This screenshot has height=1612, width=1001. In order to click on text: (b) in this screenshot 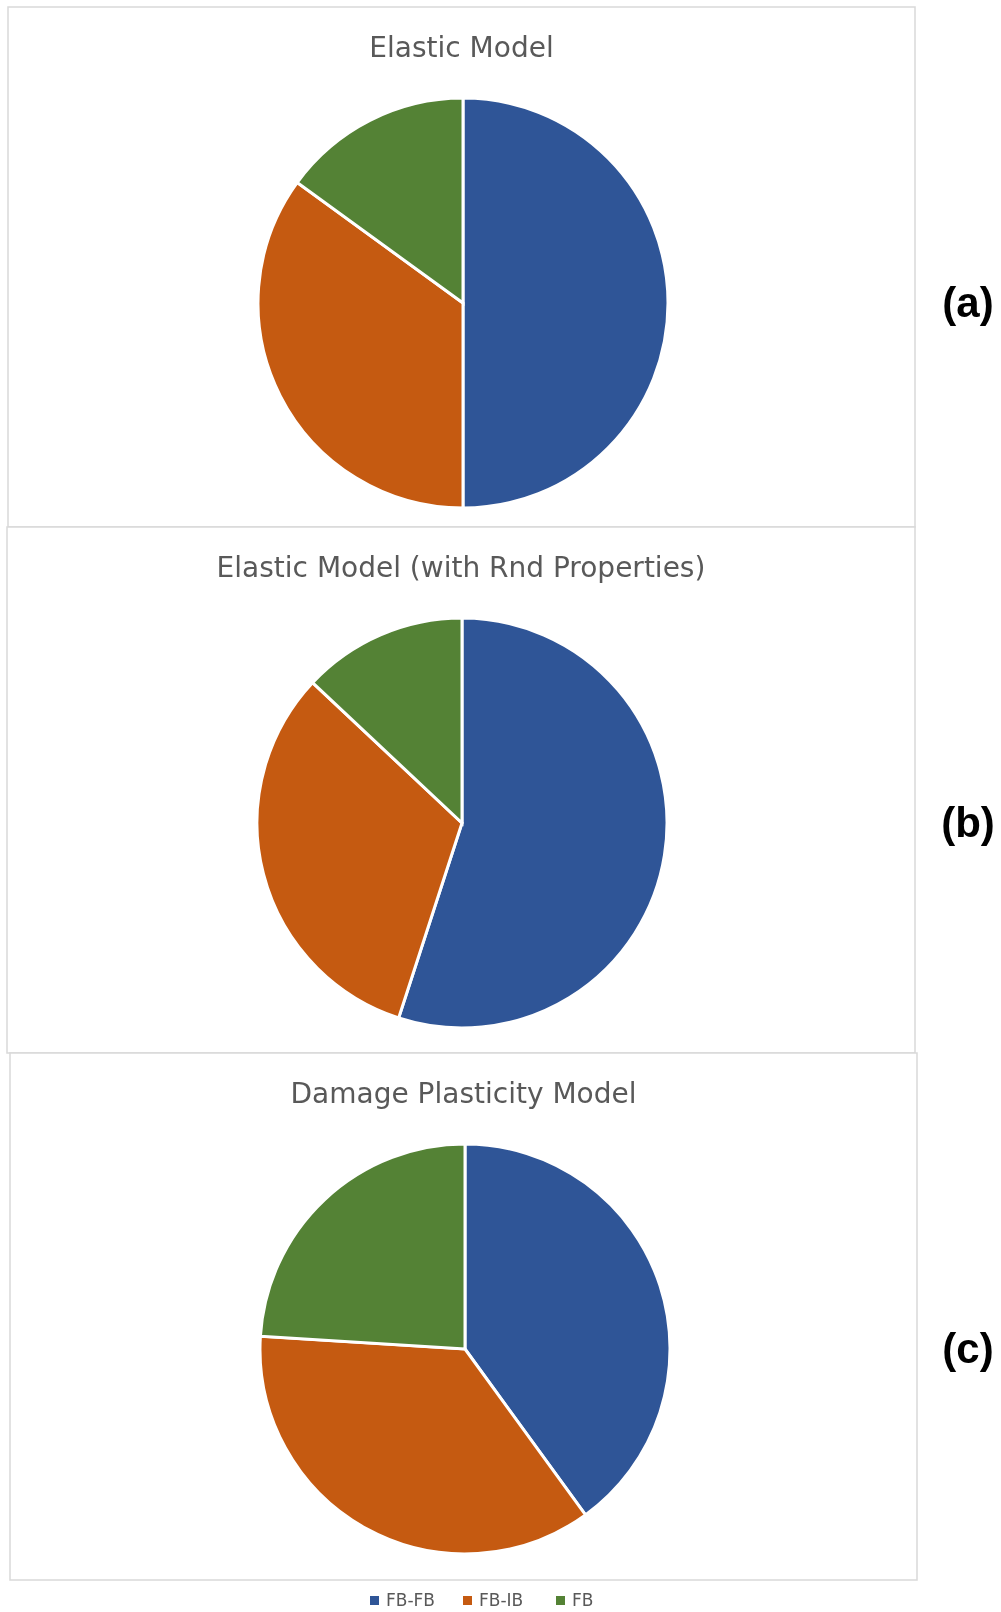, I will do `click(968, 822)`.